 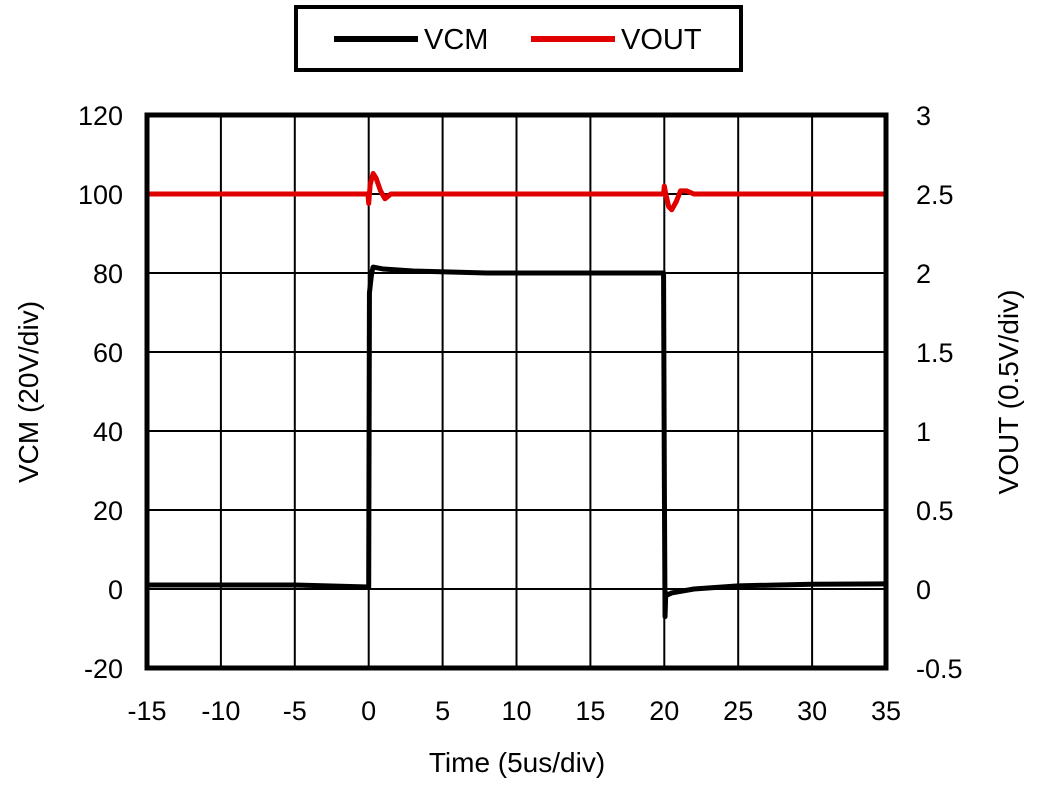 I want to click on x-tick-label: 35, so click(x=886, y=711).